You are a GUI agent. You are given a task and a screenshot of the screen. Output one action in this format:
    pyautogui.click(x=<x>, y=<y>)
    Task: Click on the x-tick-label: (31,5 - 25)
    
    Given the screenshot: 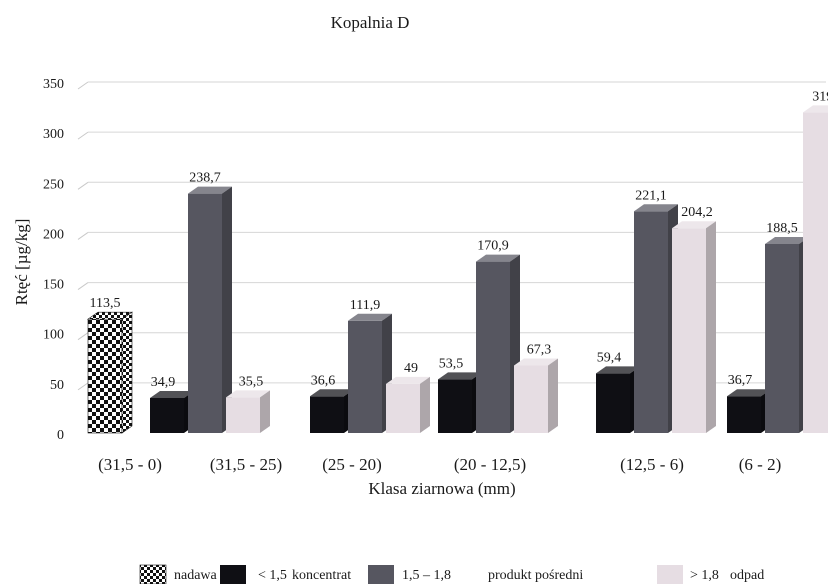 What is the action you would take?
    pyautogui.click(x=246, y=464)
    